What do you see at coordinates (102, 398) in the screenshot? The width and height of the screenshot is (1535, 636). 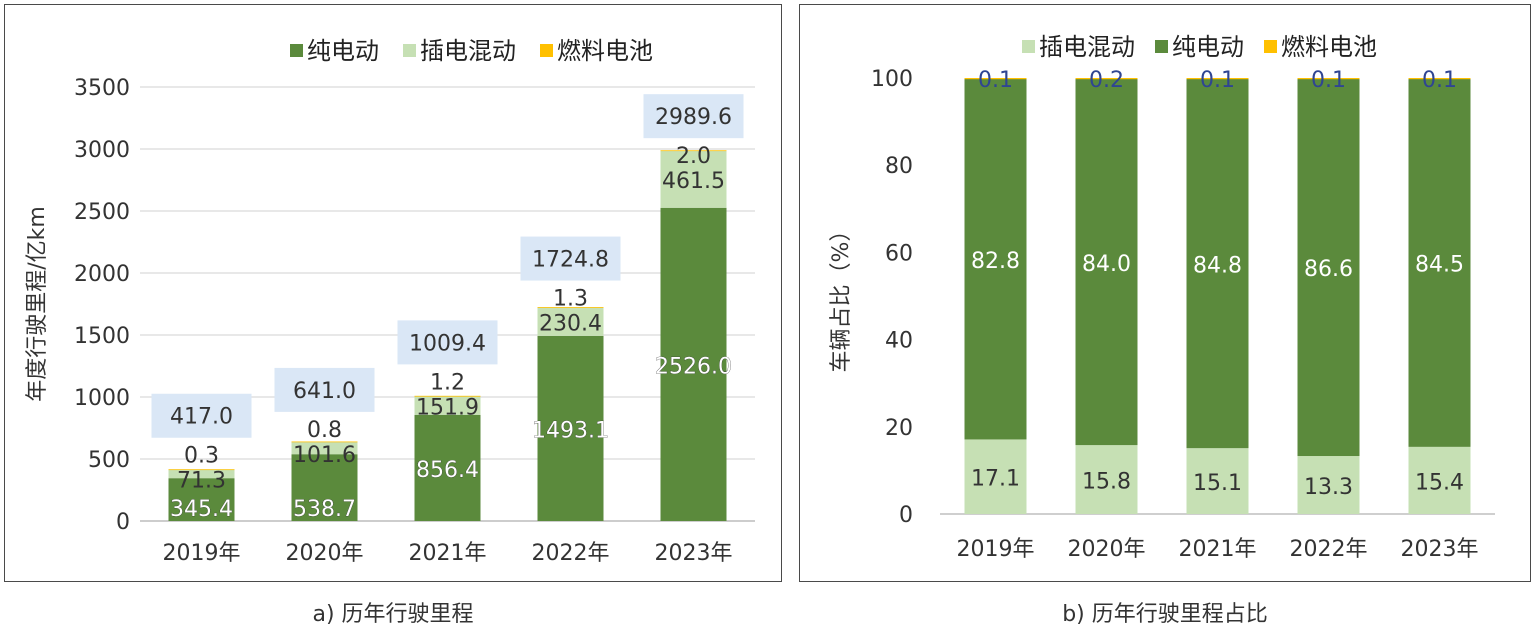 I see `chart-a-y-tick-label: 1000` at bounding box center [102, 398].